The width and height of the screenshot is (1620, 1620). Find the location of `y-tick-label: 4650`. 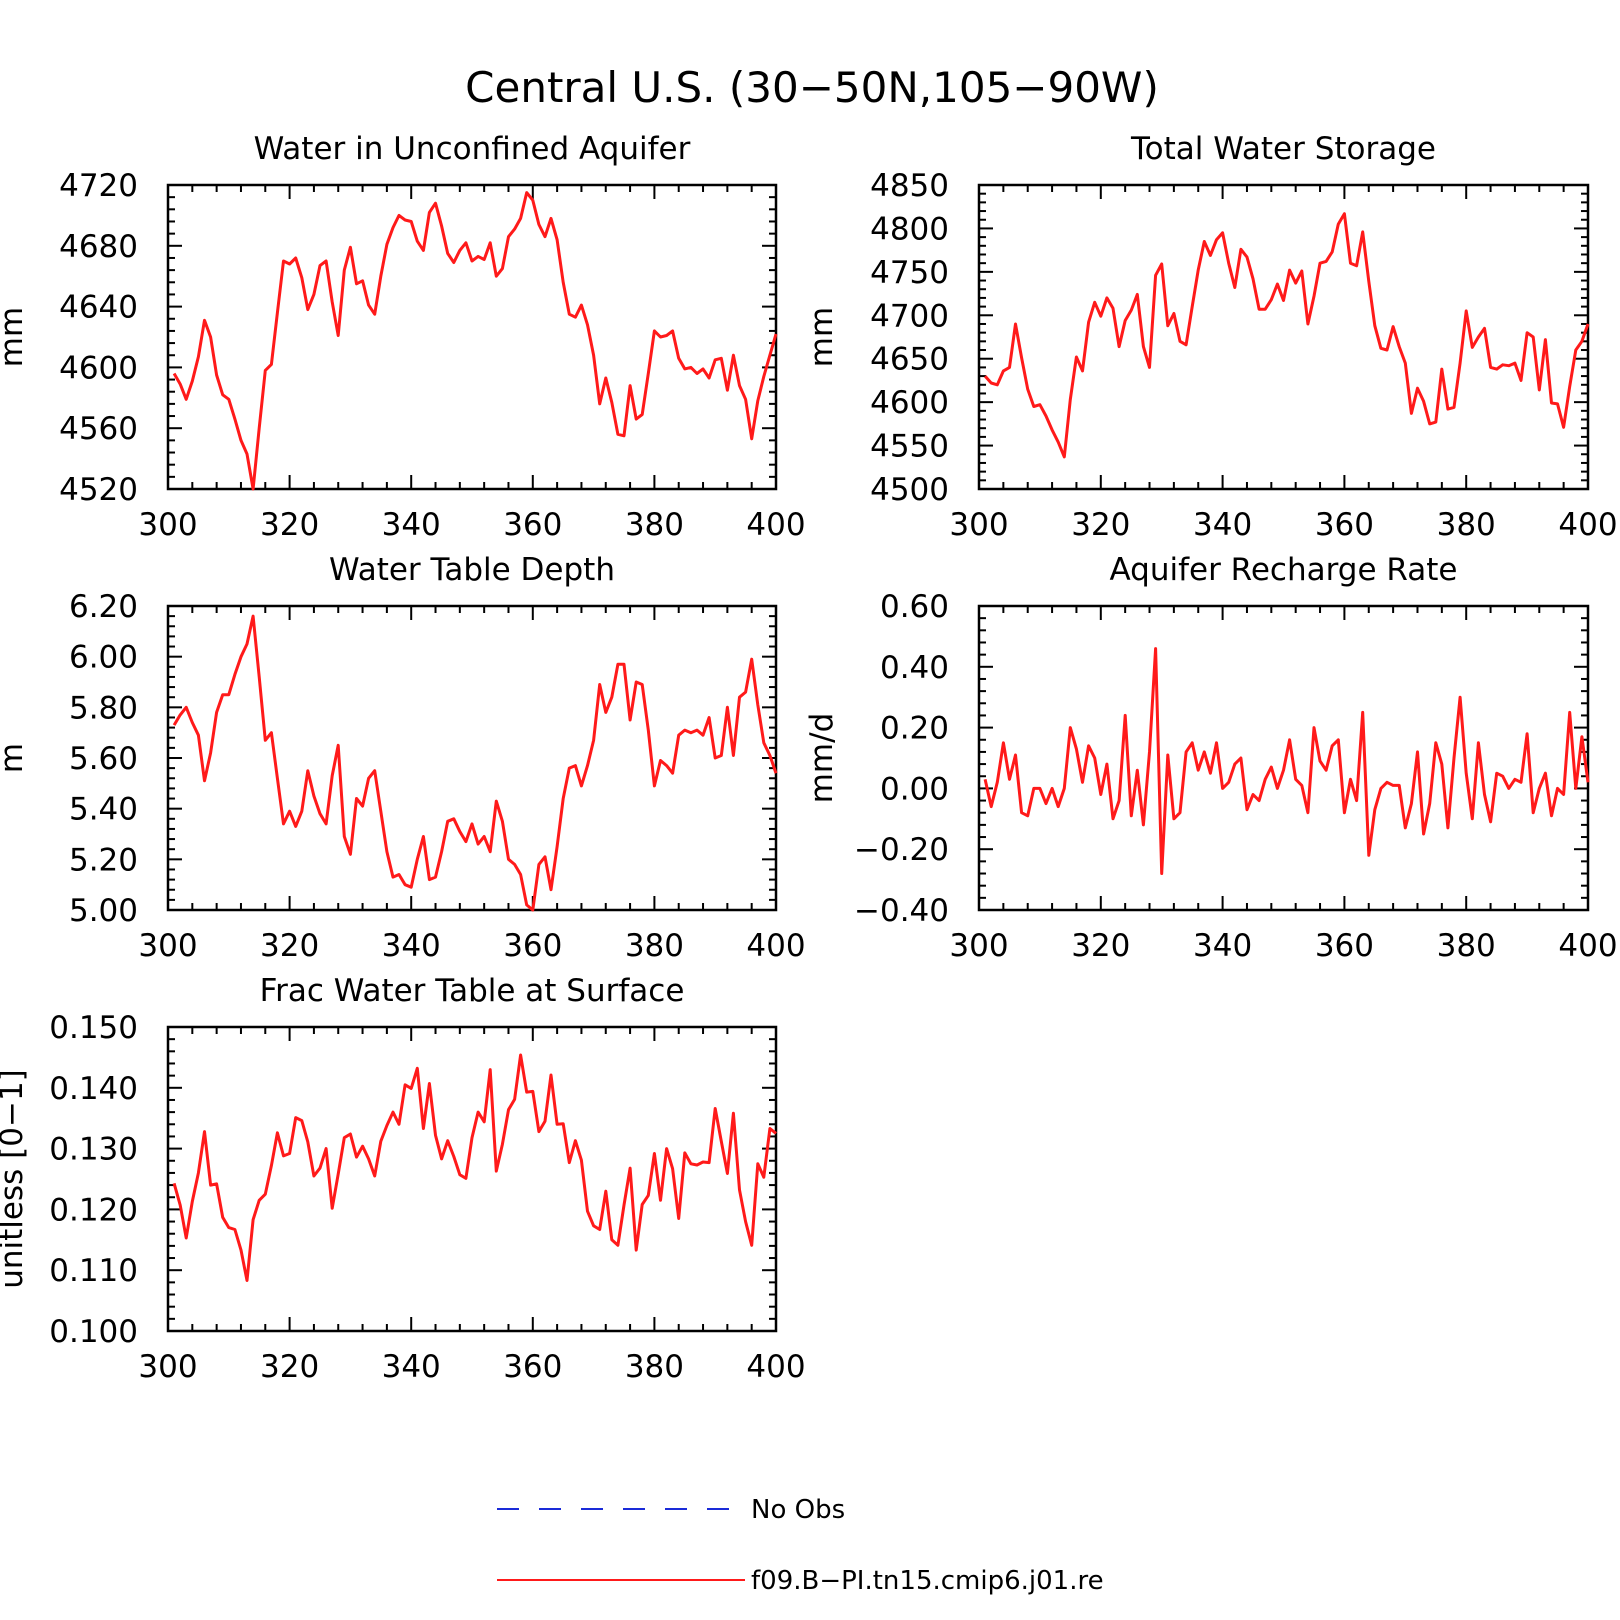

y-tick-label: 4650 is located at coordinates (909, 360).